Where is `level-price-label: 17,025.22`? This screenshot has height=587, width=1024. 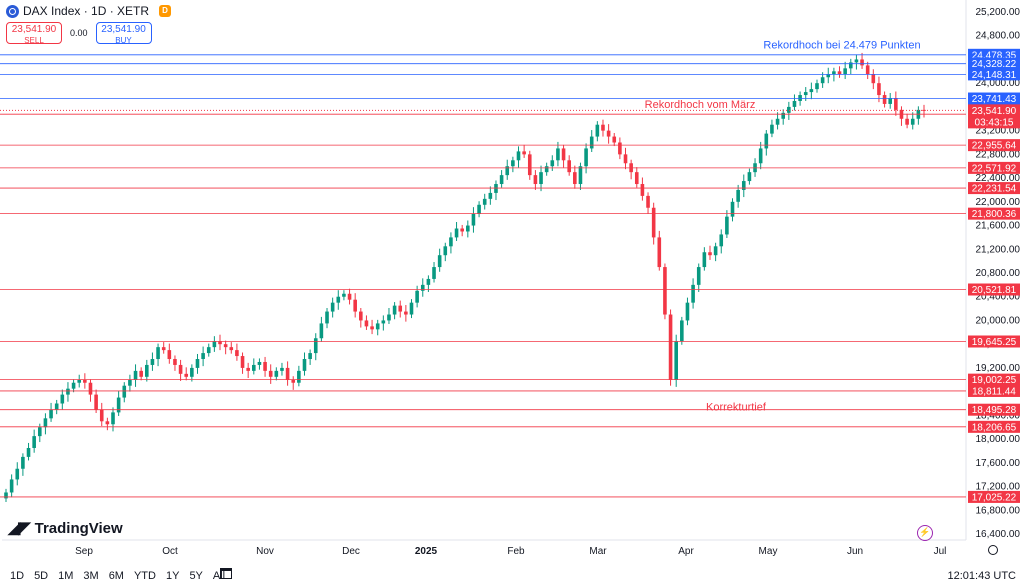 level-price-label: 17,025.22 is located at coordinates (994, 497).